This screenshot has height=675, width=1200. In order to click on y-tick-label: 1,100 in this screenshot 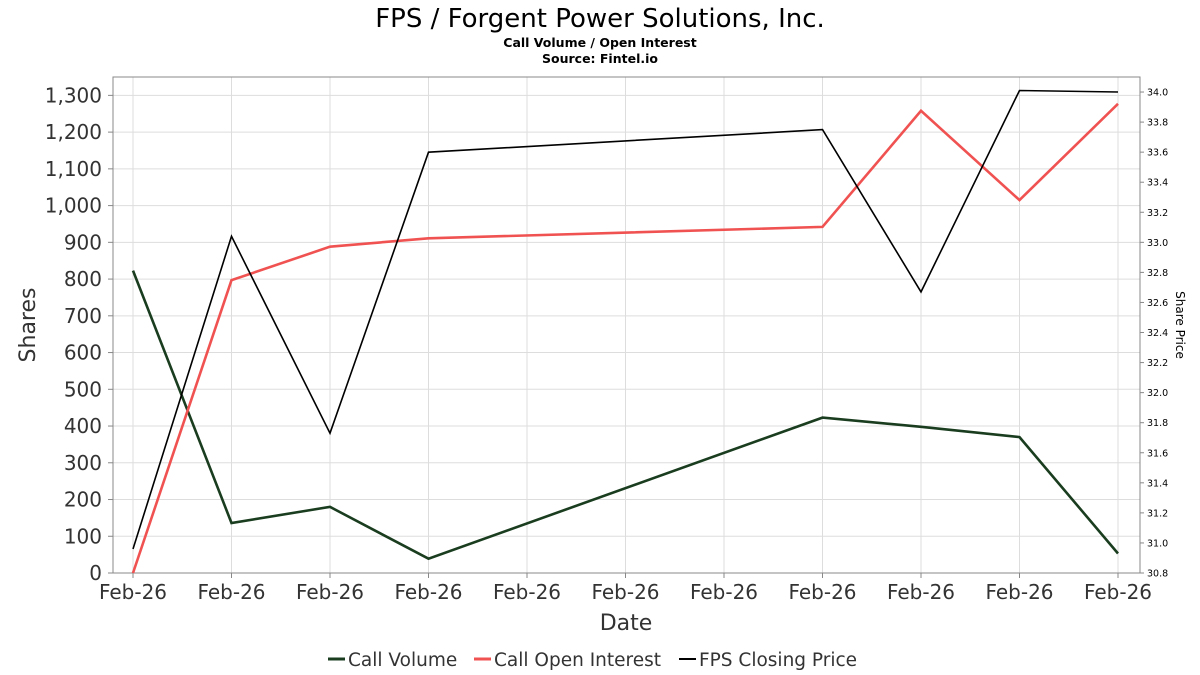, I will do `click(73, 169)`.